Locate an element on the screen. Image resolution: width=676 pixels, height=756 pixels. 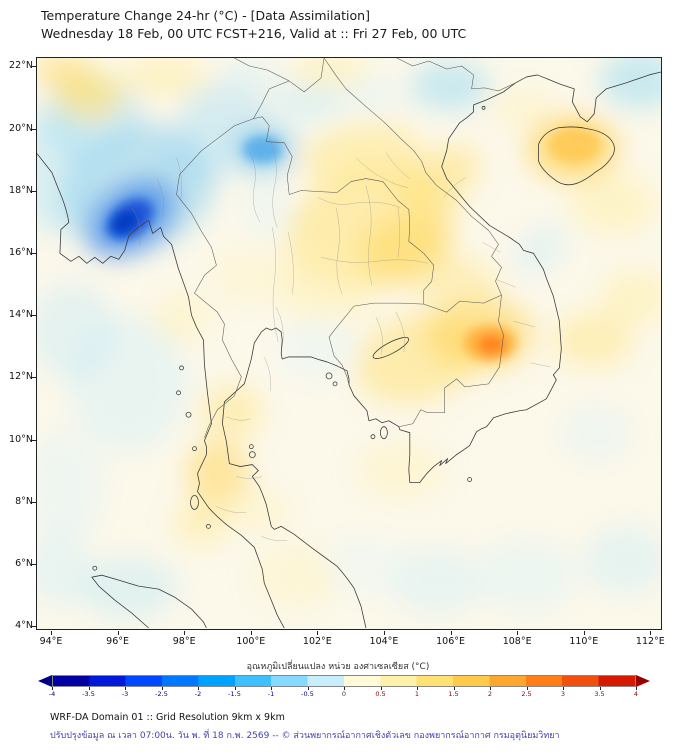
colorbar-tick-label: -1 is located at coordinates (271, 694).